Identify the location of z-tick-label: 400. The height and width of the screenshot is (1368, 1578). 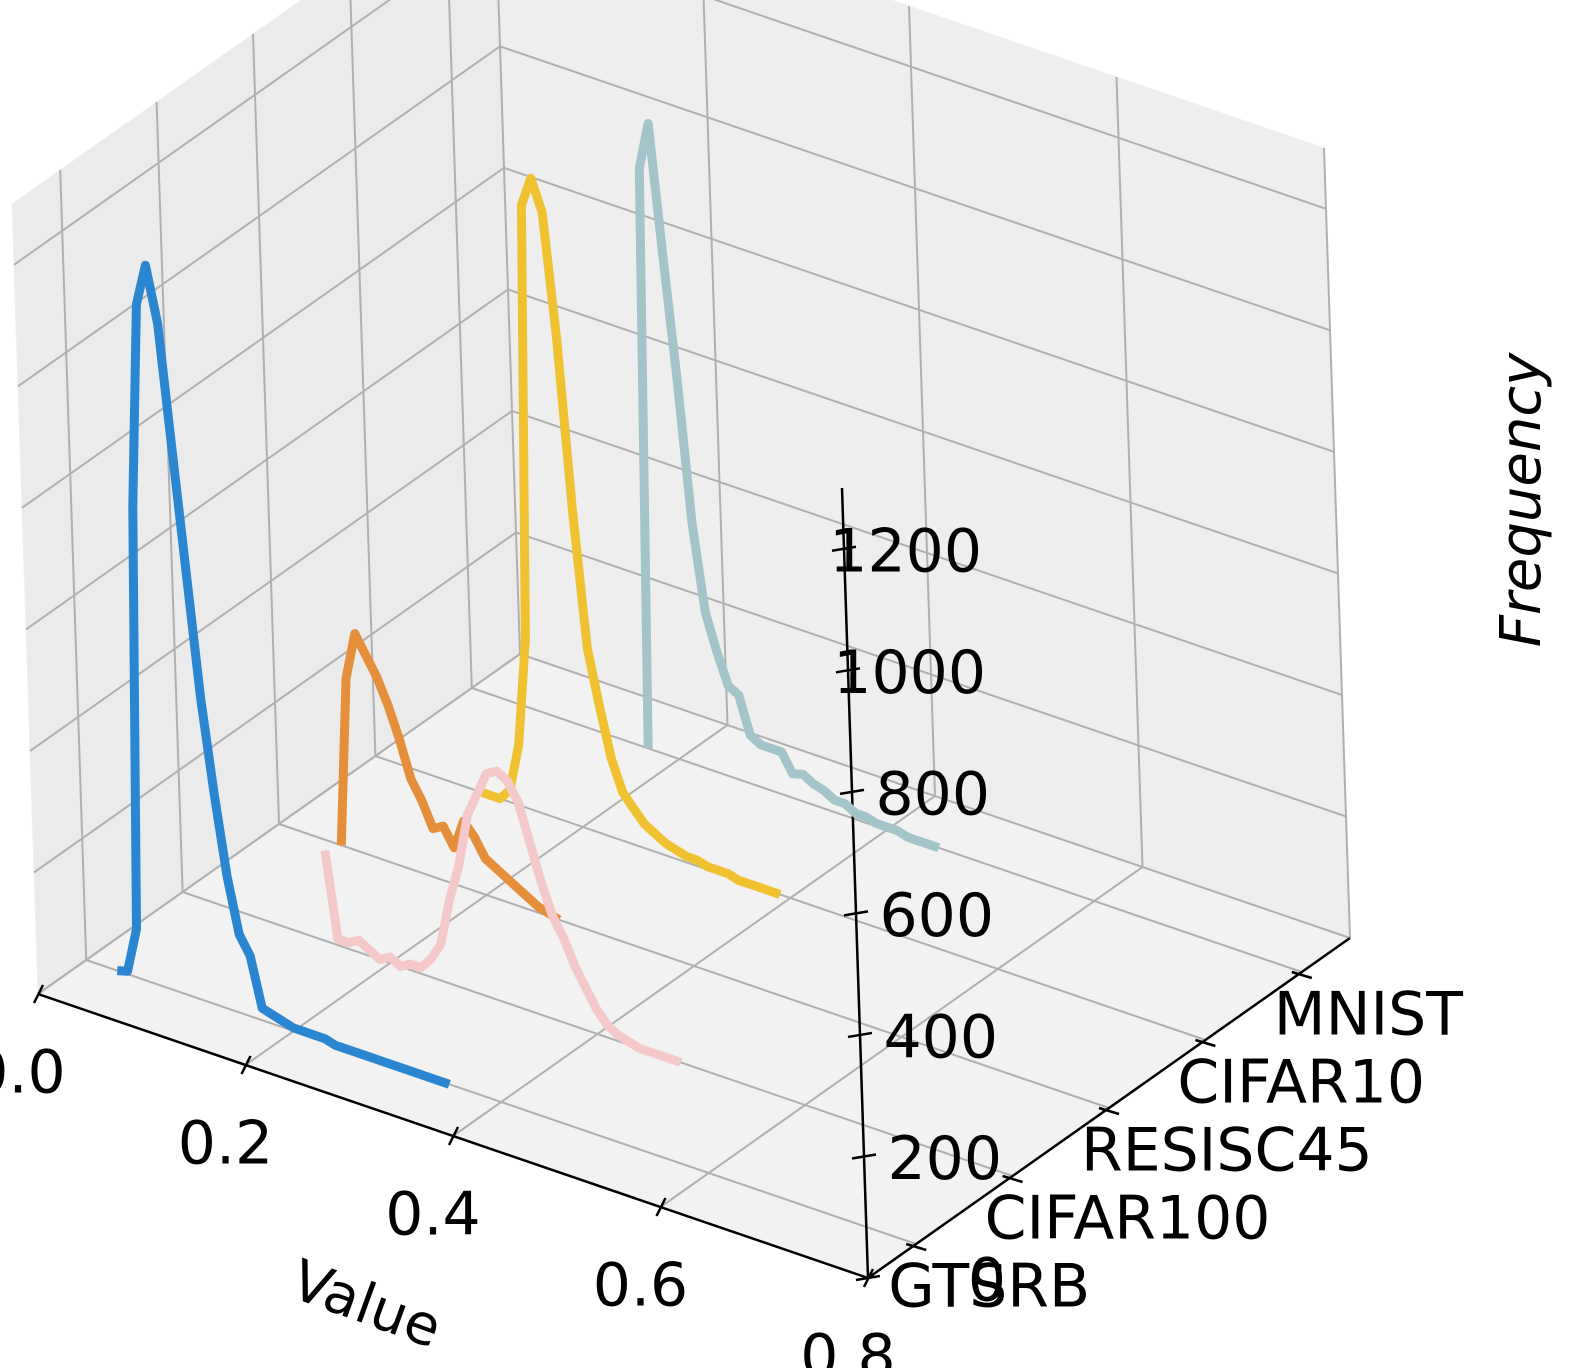
(940, 1038).